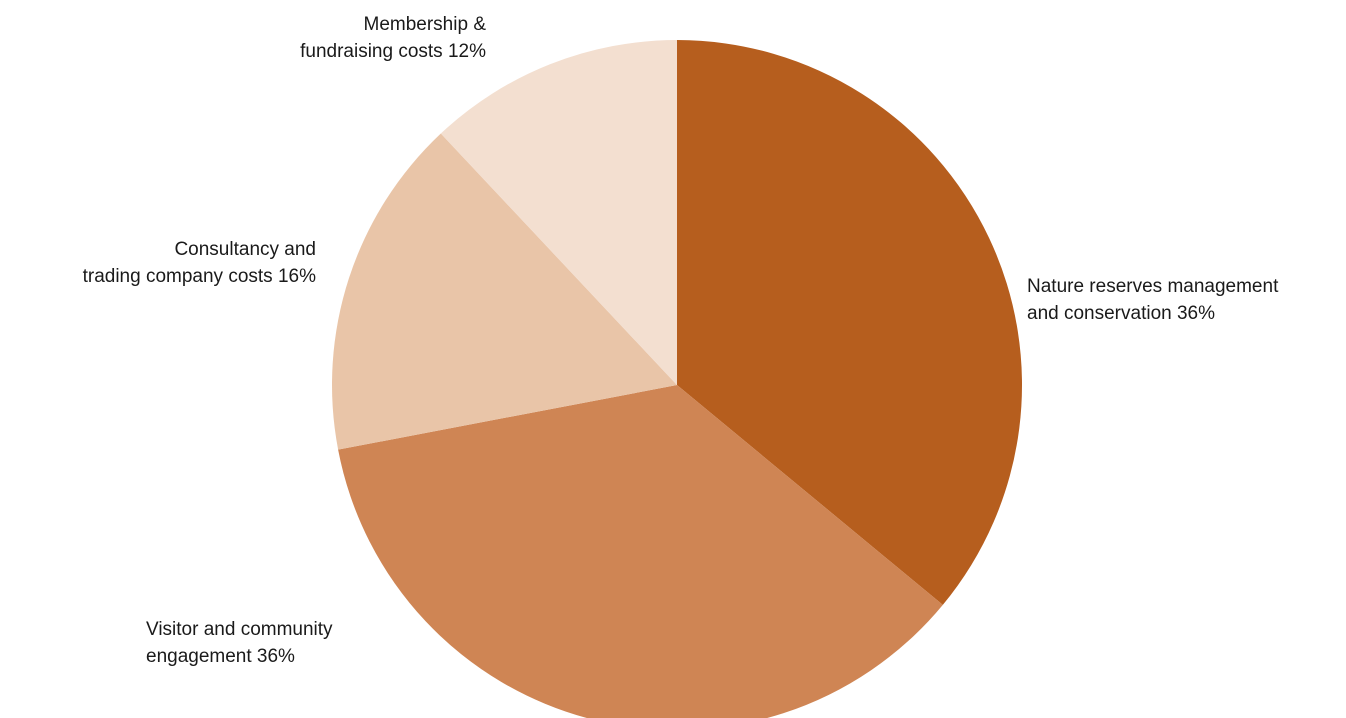 The height and width of the screenshot is (718, 1346). Describe the element at coordinates (393, 38) in the screenshot. I see `slice-label-membership-fundraising: Membership & fundraising costs 12%` at that location.